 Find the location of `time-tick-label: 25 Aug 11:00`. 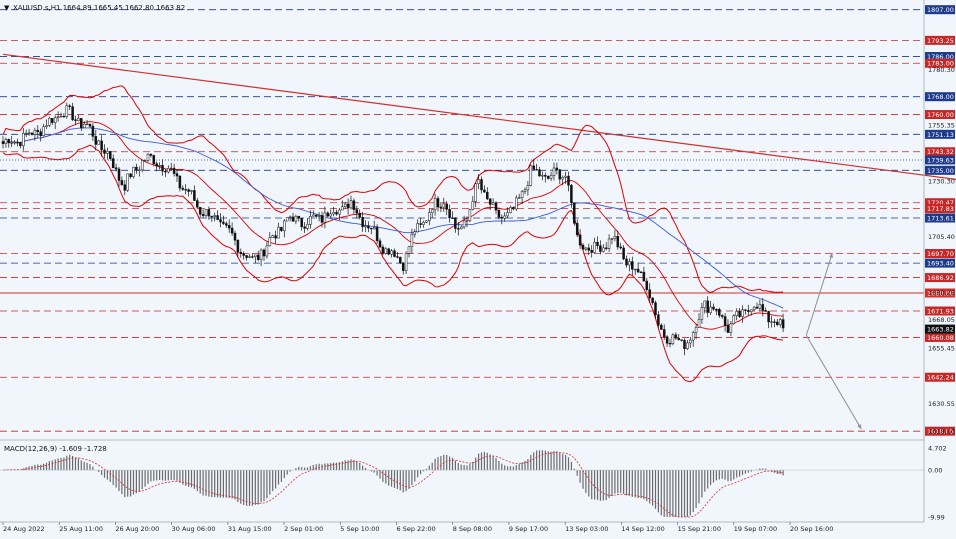

time-tick-label: 25 Aug 11:00 is located at coordinates (81, 529).